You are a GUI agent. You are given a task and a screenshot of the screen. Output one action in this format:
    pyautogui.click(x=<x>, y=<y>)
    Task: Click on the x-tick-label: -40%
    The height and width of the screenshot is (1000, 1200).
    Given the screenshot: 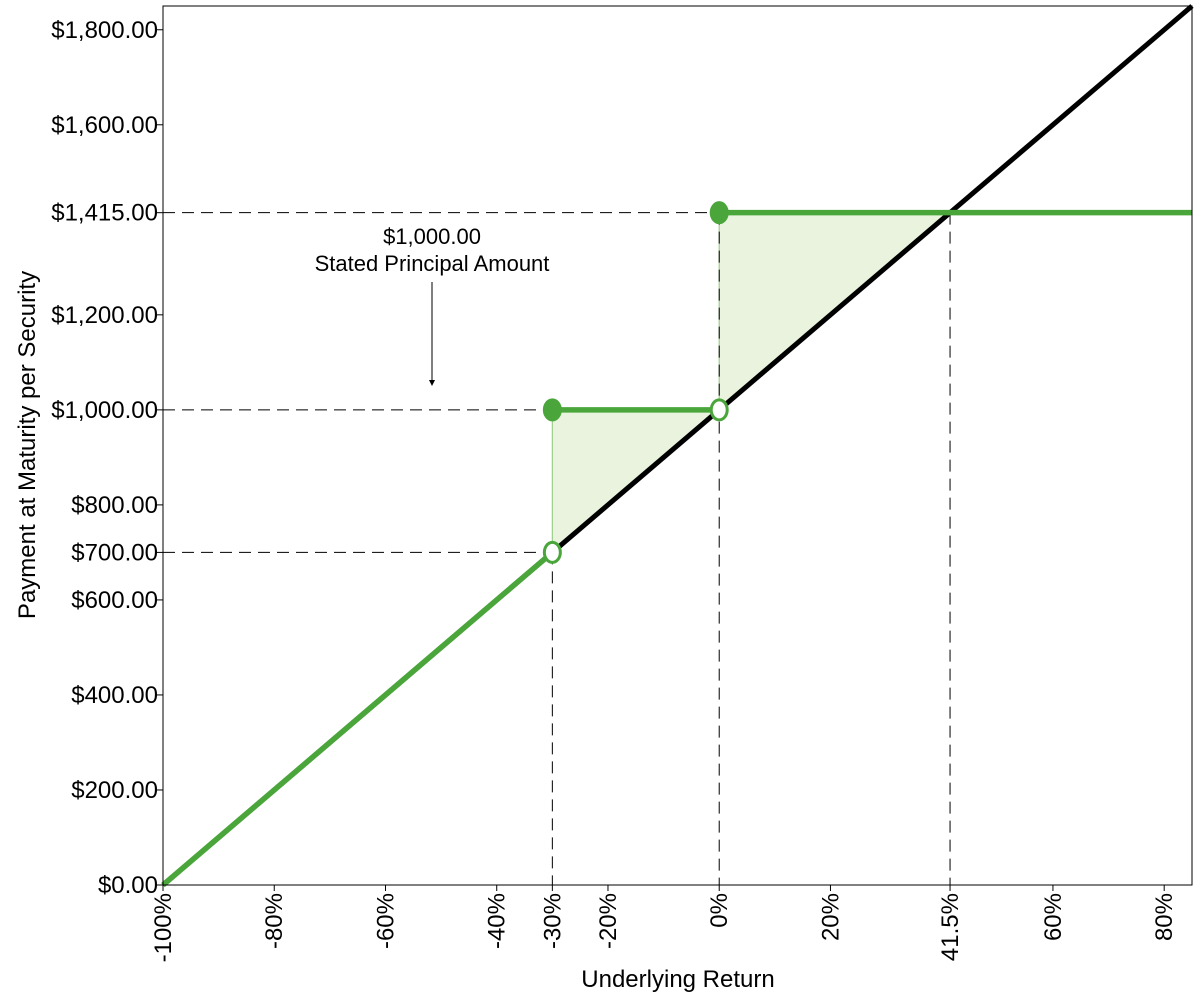 What is the action you would take?
    pyautogui.click(x=497, y=921)
    